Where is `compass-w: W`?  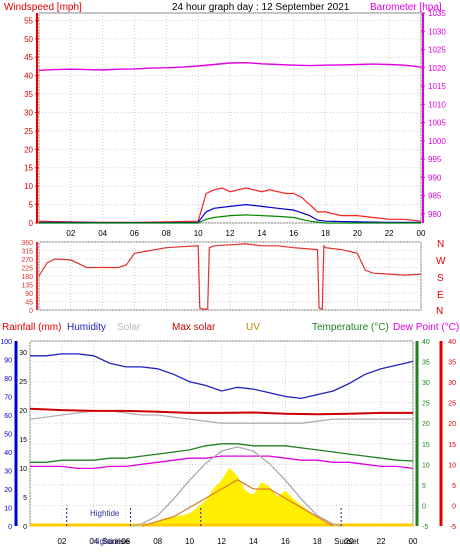
compass-w: W is located at coordinates (441, 261).